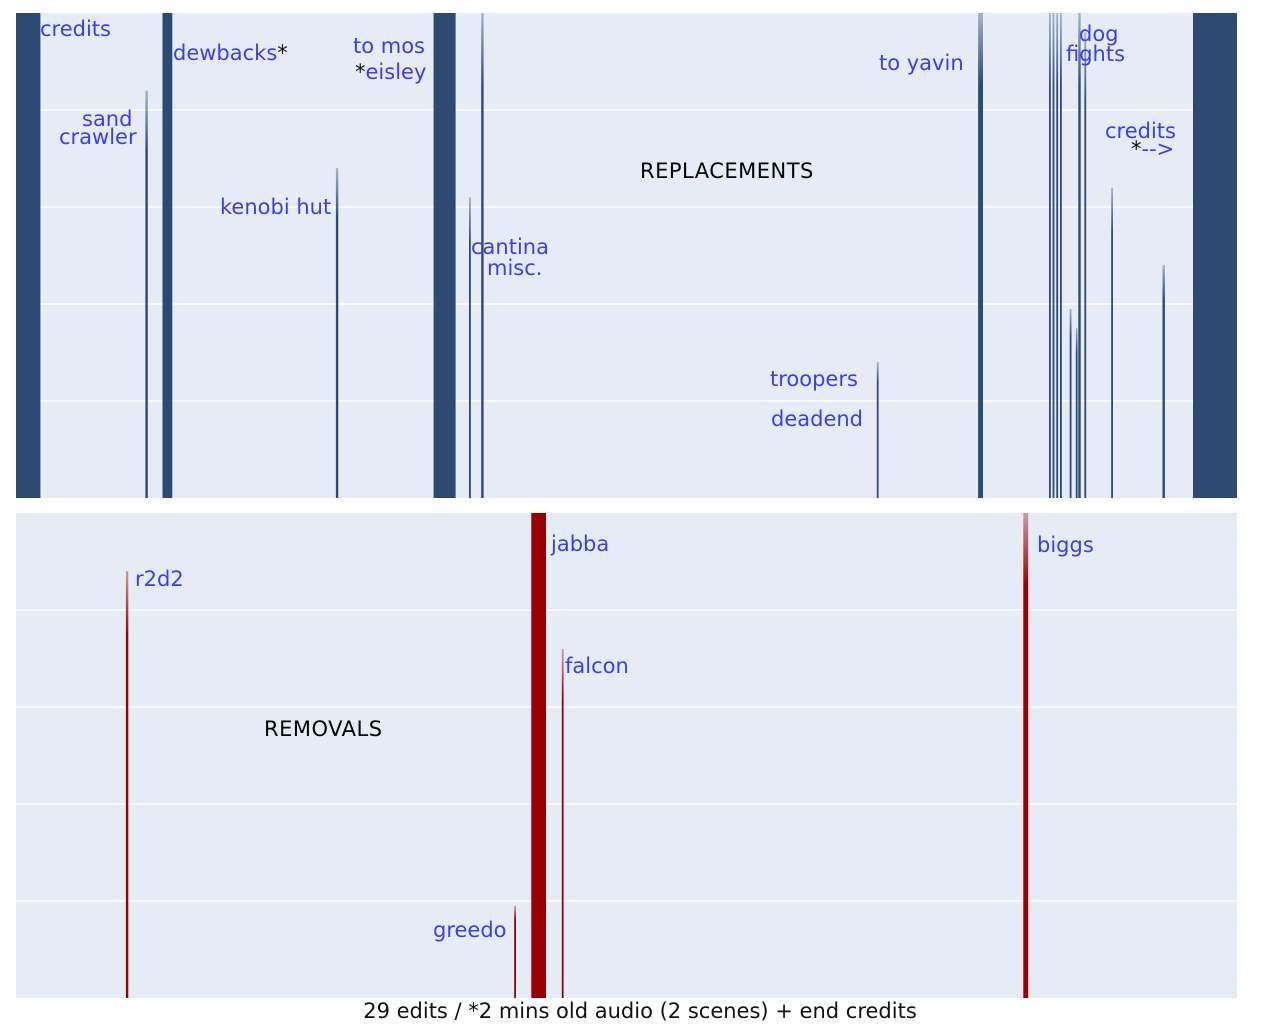 The width and height of the screenshot is (1280, 1024). Describe the element at coordinates (580, 544) in the screenshot. I see `annotation-jabba: jabba` at that location.